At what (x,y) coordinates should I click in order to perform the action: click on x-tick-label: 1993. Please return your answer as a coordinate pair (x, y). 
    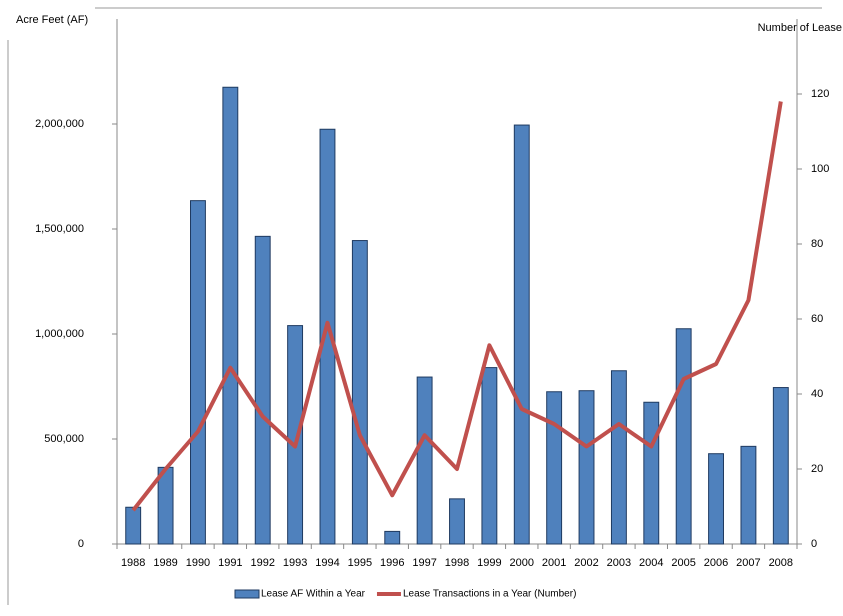
    Looking at the image, I should click on (295, 563).